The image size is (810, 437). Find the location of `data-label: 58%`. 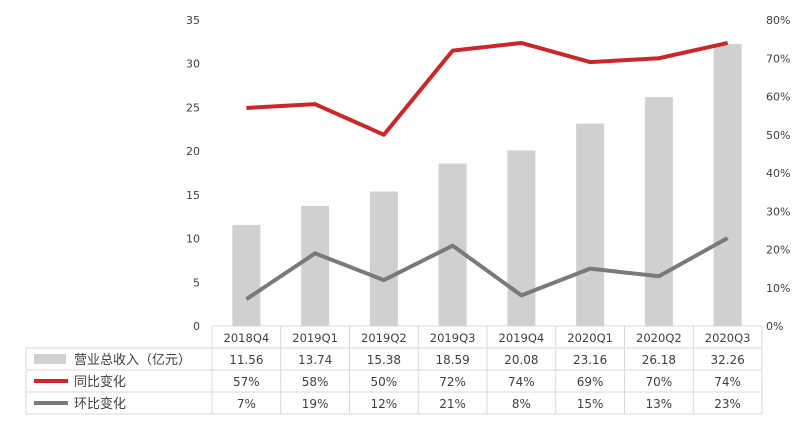

data-label: 58% is located at coordinates (315, 382).